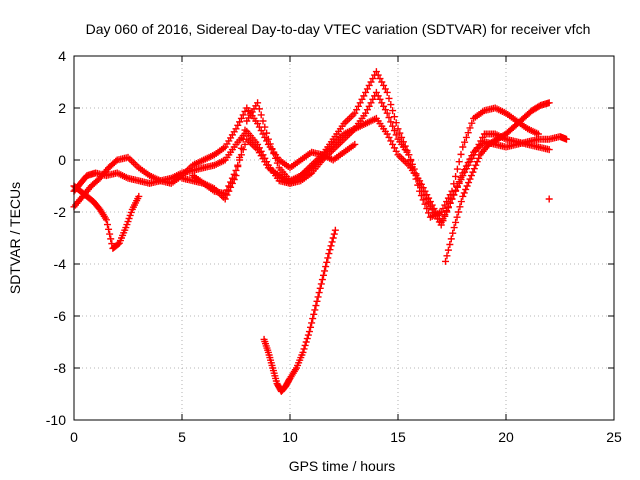  What do you see at coordinates (614, 437) in the screenshot?
I see `x-tick-label: 25` at bounding box center [614, 437].